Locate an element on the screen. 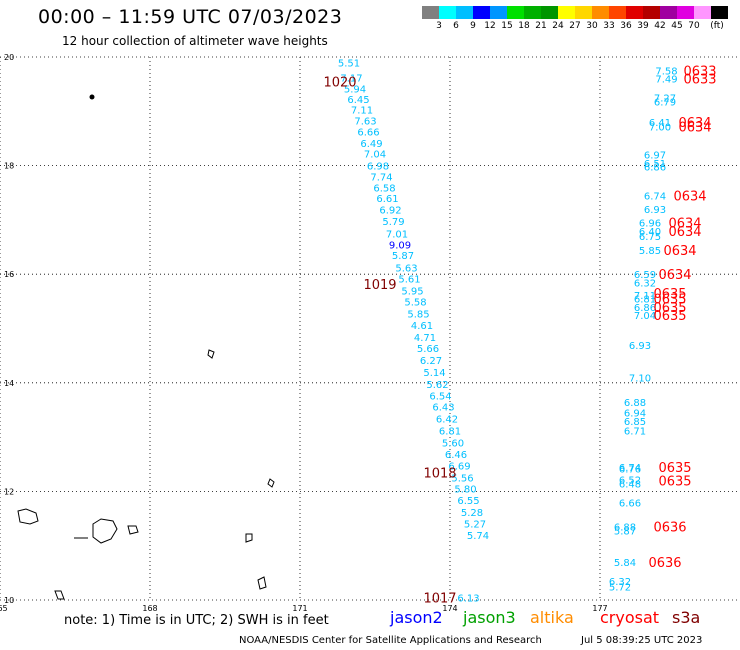 The image size is (740, 650). color-legend-label: 30 is located at coordinates (592, 26).